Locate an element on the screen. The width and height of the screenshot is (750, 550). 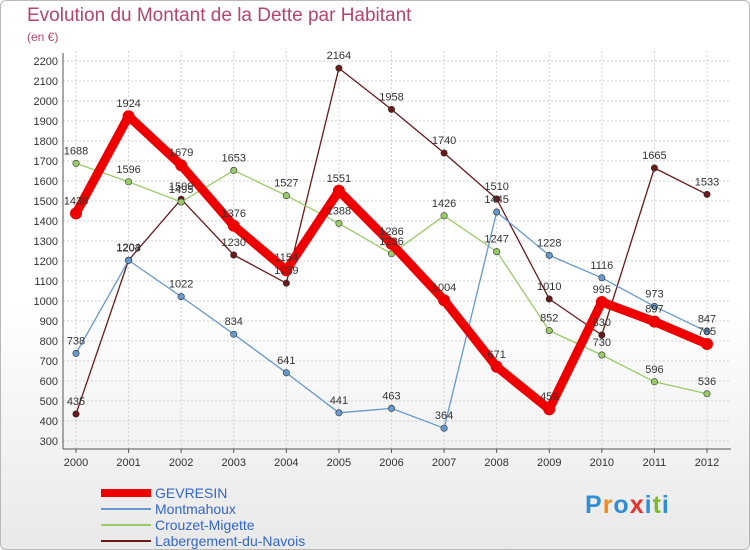
logo-letter: P is located at coordinates (594, 505).